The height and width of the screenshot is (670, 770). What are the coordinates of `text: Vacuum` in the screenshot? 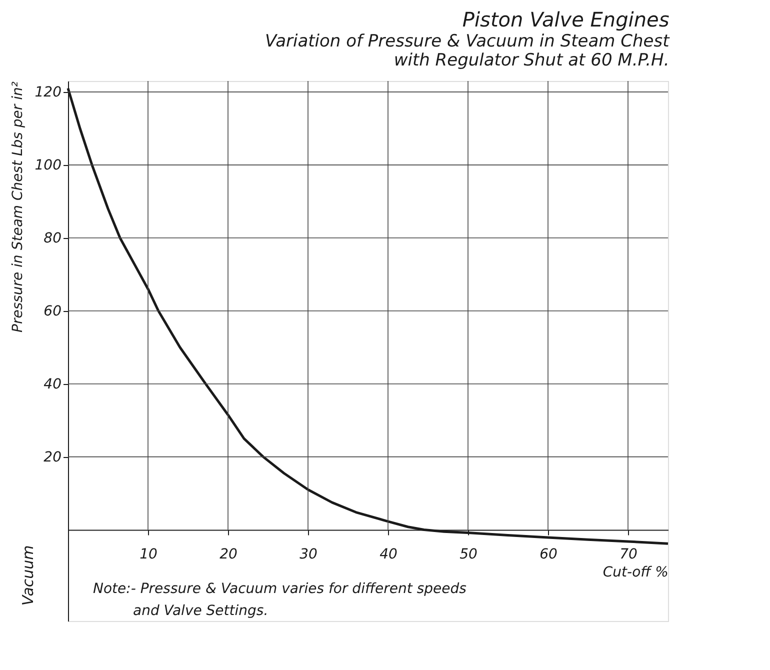 It's located at (28, 575).